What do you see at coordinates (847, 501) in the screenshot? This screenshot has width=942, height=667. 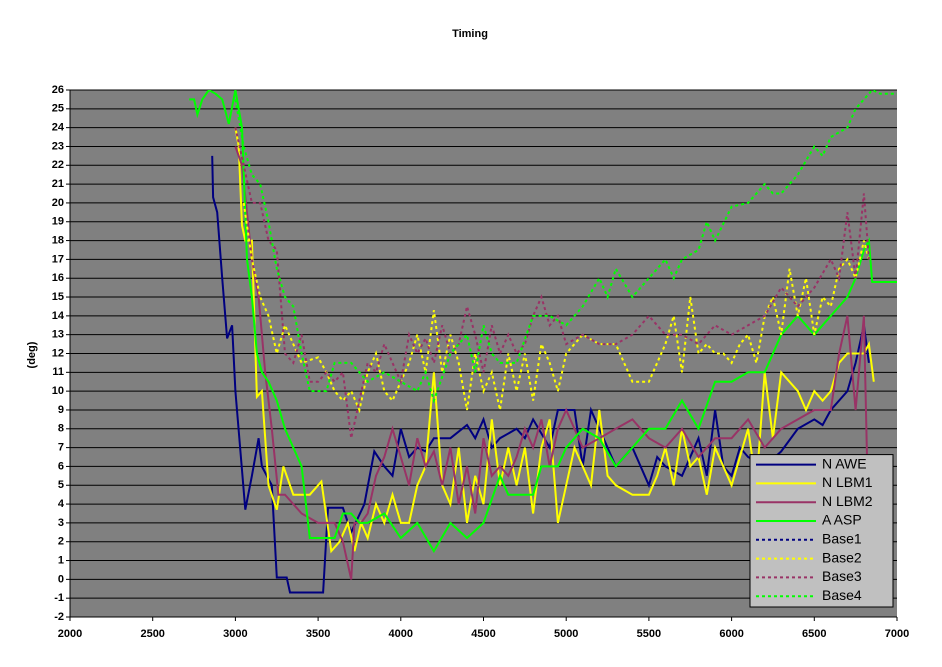 I see `legend-text: N LBM2` at bounding box center [847, 501].